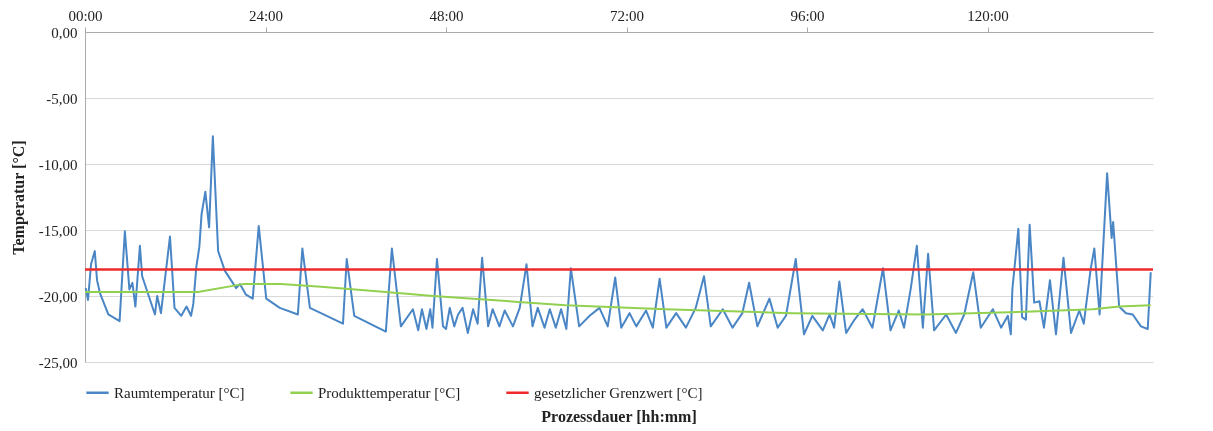 The height and width of the screenshot is (431, 1213). I want to click on y-tick-label: 0,00, so click(64, 32).